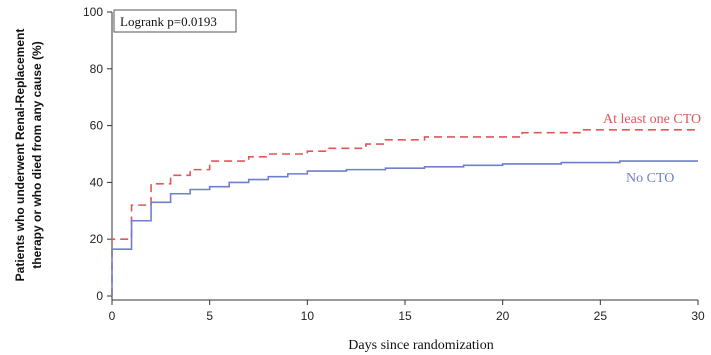 Image resolution: width=711 pixels, height=355 pixels. I want to click on y-tick-label: 0, so click(99, 296).